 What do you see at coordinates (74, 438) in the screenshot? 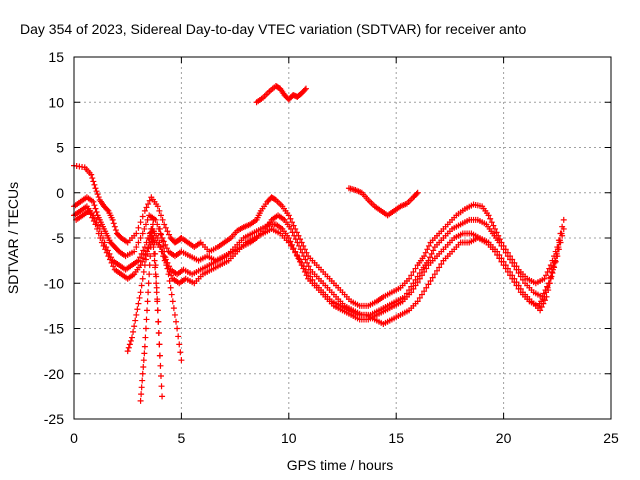
I see `x-tick-label: 0` at bounding box center [74, 438].